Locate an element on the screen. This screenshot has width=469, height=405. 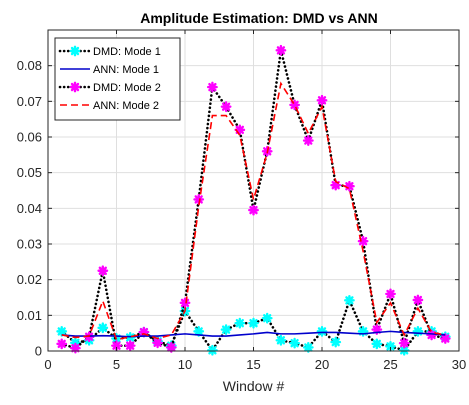
legend-label-ann-mode-1: ANN: Mode 1 is located at coordinates (126, 70).